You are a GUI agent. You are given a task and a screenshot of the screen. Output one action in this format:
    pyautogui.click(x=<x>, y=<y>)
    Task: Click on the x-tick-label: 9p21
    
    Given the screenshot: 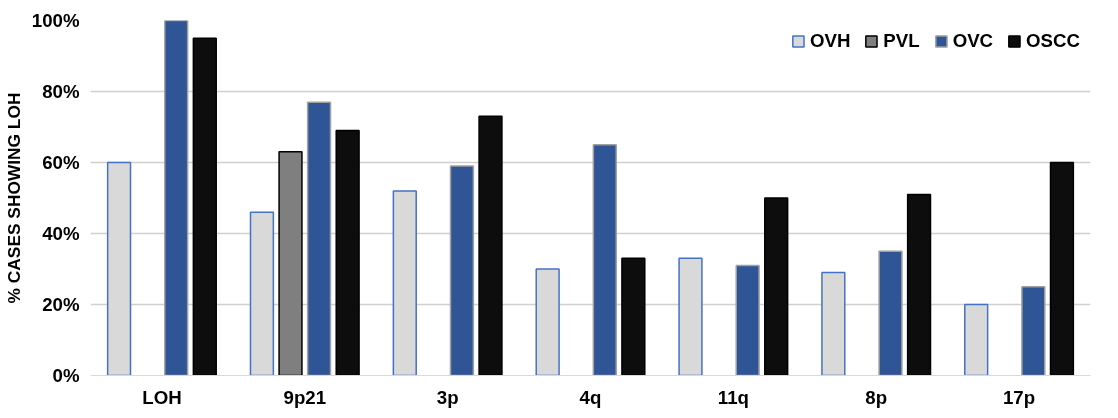 What is the action you would take?
    pyautogui.click(x=305, y=397)
    